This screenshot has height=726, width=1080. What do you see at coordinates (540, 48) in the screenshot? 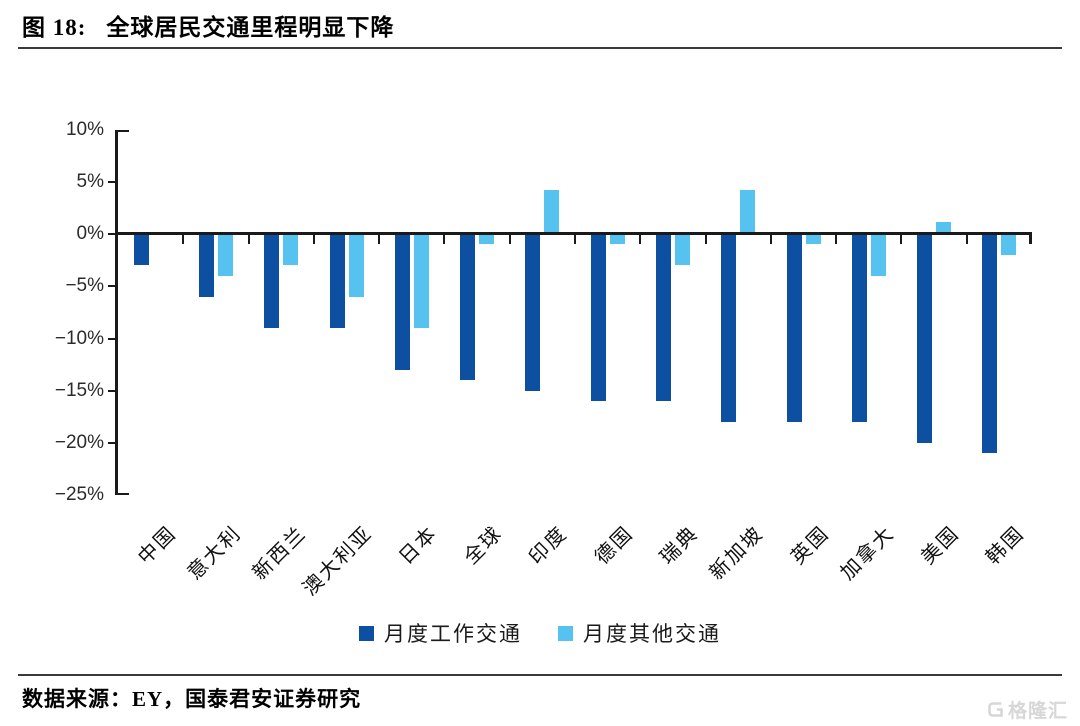
I see `title-divider` at bounding box center [540, 48].